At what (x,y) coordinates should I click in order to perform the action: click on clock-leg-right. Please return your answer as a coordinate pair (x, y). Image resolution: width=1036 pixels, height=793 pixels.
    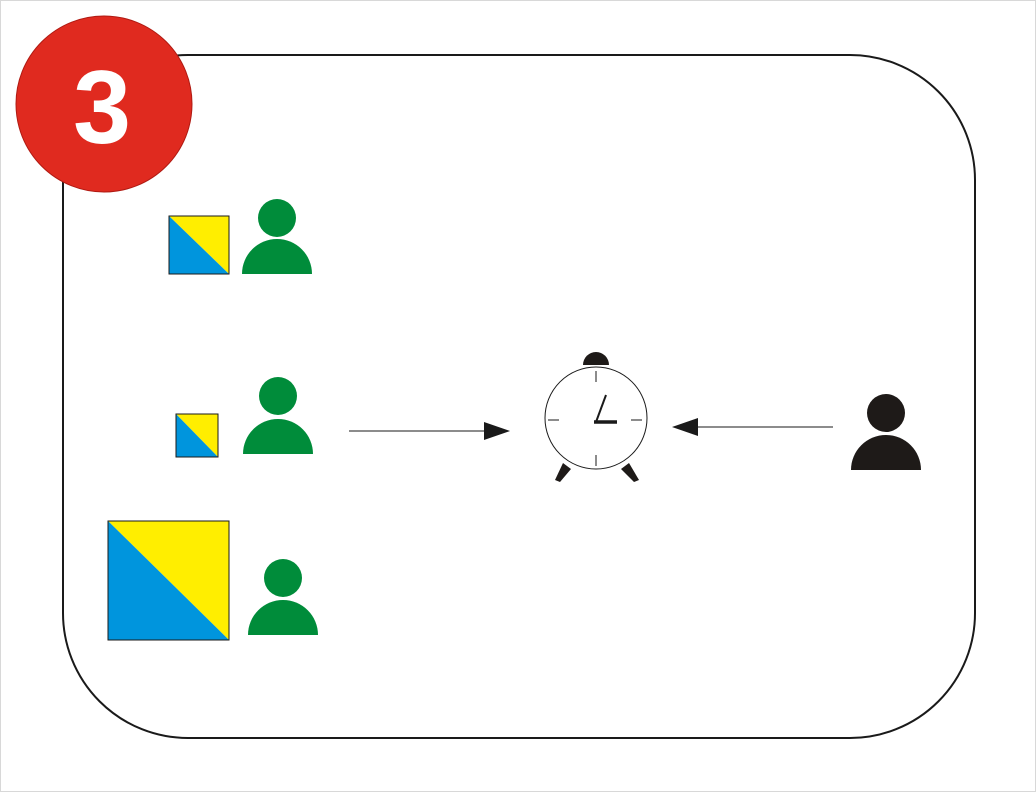
    Looking at the image, I should click on (630, 472).